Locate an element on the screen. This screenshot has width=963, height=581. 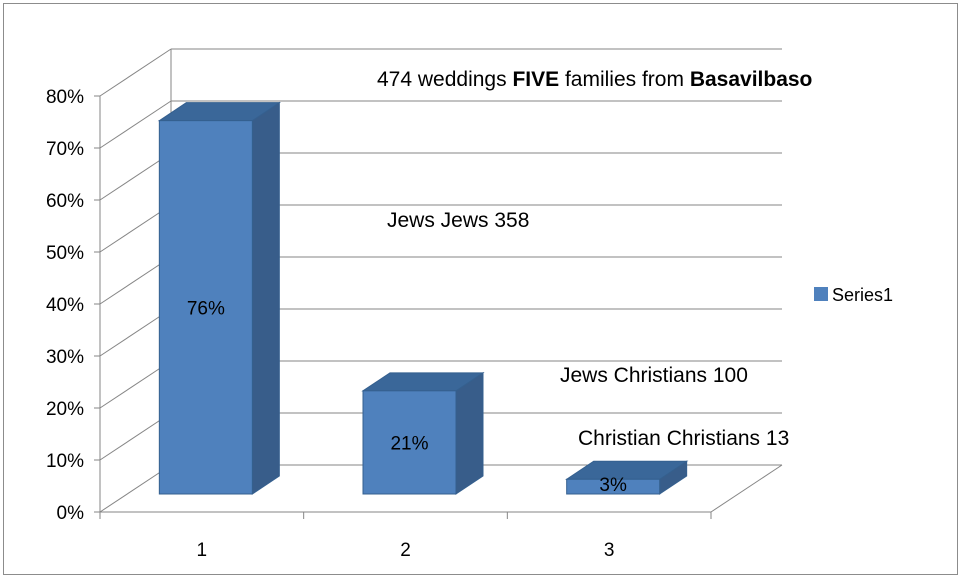
y-tick-label: 40% is located at coordinates (65, 305).